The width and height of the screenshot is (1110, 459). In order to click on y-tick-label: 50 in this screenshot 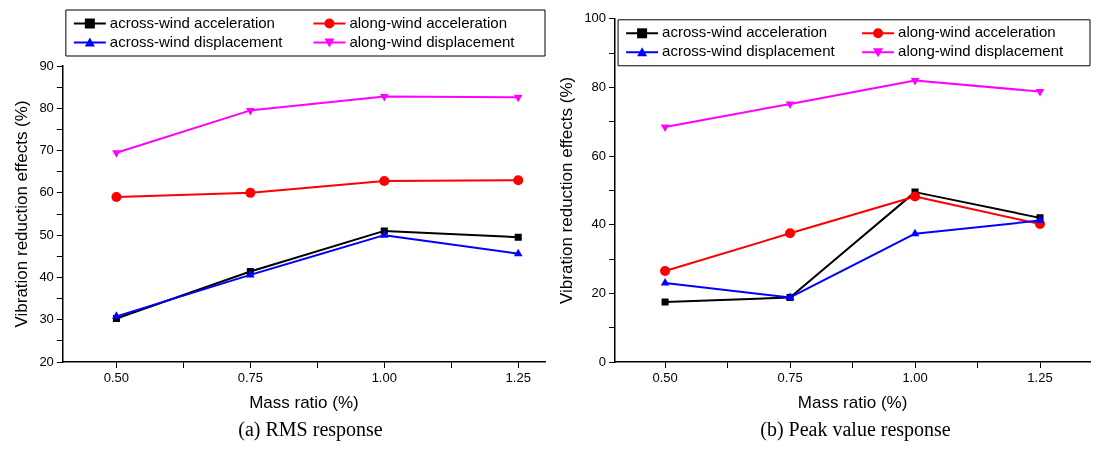, I will do `click(46, 234)`.